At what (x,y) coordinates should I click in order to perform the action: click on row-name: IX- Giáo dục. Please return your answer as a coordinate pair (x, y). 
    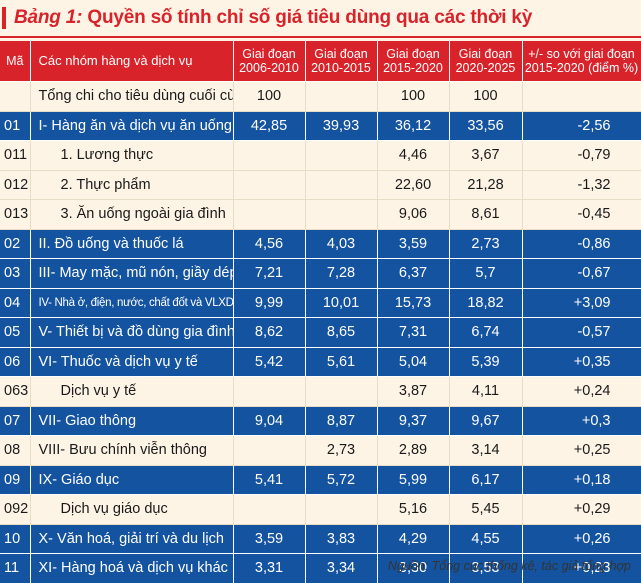
    Looking at the image, I should click on (132, 480).